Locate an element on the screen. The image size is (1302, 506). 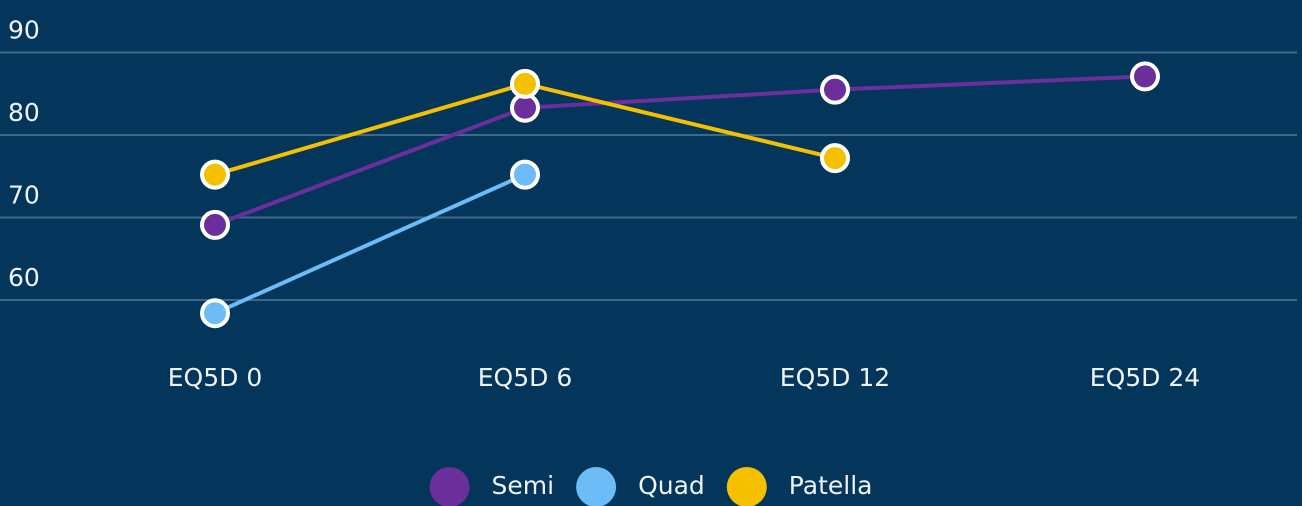
legend-label: Patella is located at coordinates (831, 485).